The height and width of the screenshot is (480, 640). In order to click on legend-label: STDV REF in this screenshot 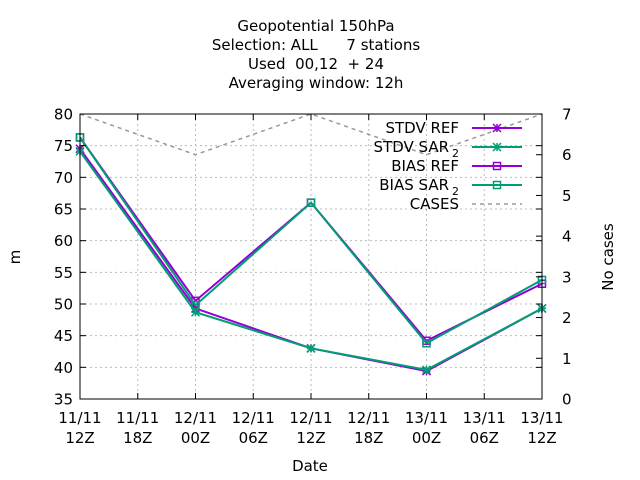, I will do `click(422, 128)`.